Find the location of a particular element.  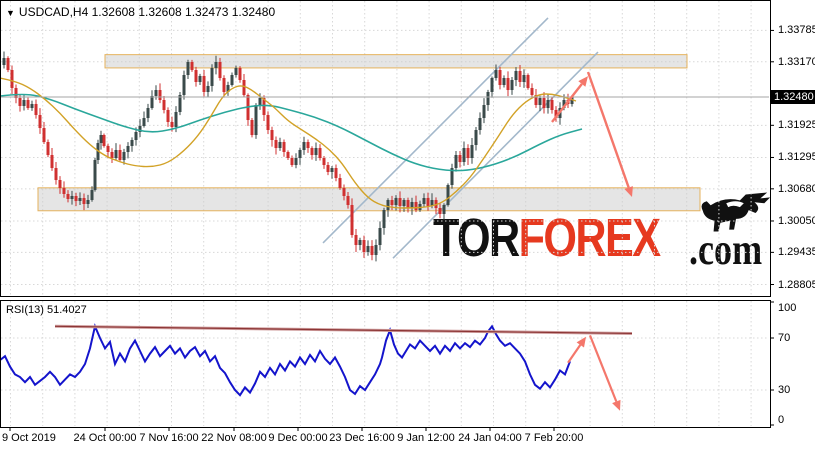

rsi-trendline is located at coordinates (343, 330).